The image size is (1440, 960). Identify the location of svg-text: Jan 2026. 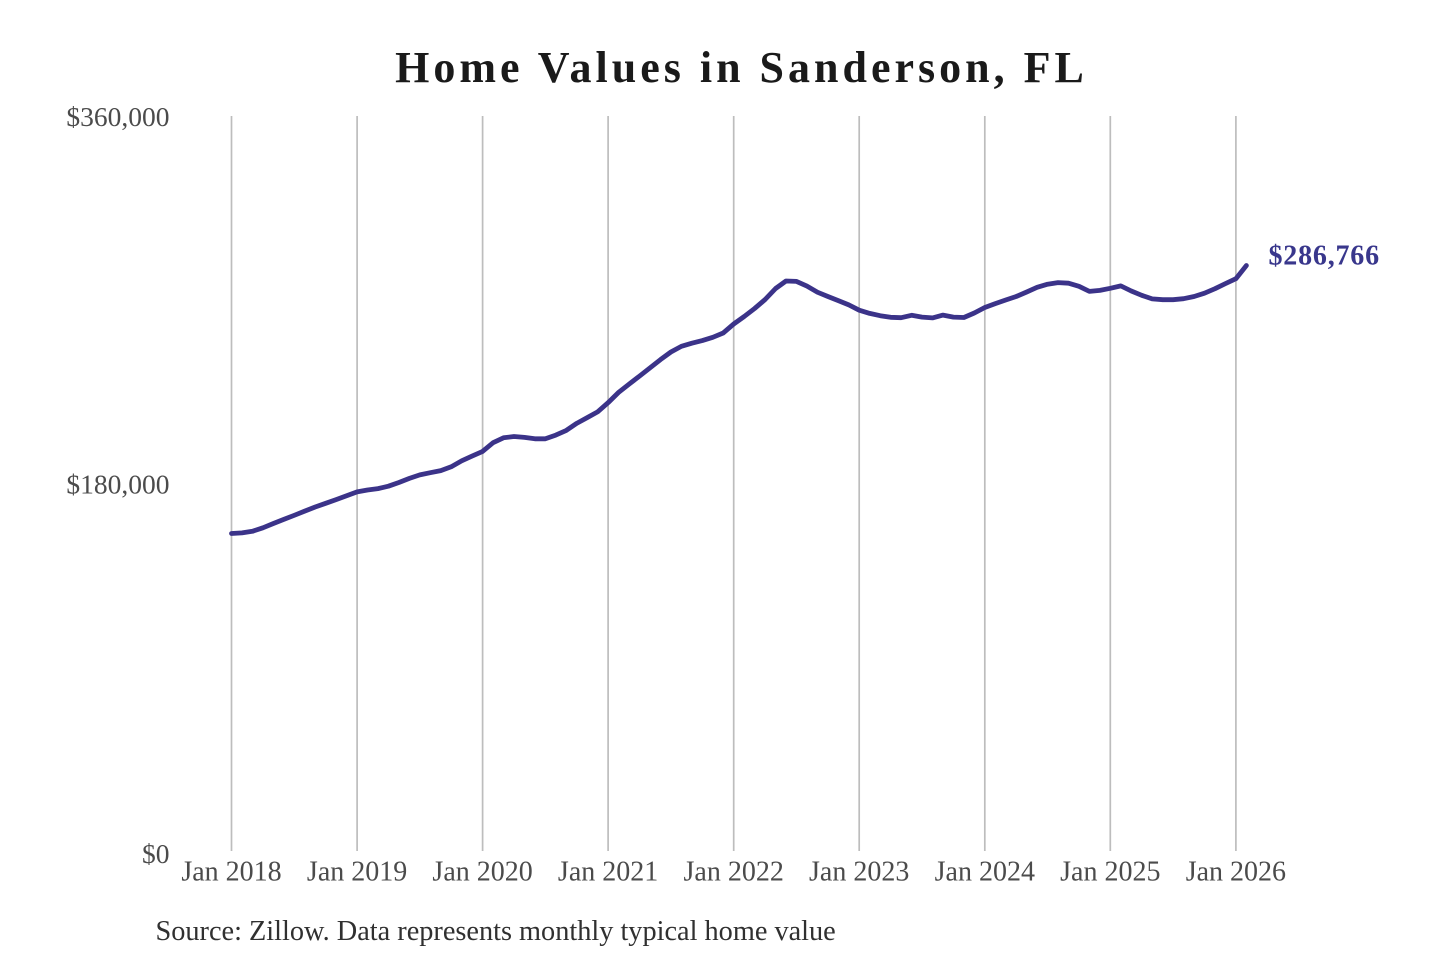
(1236, 872).